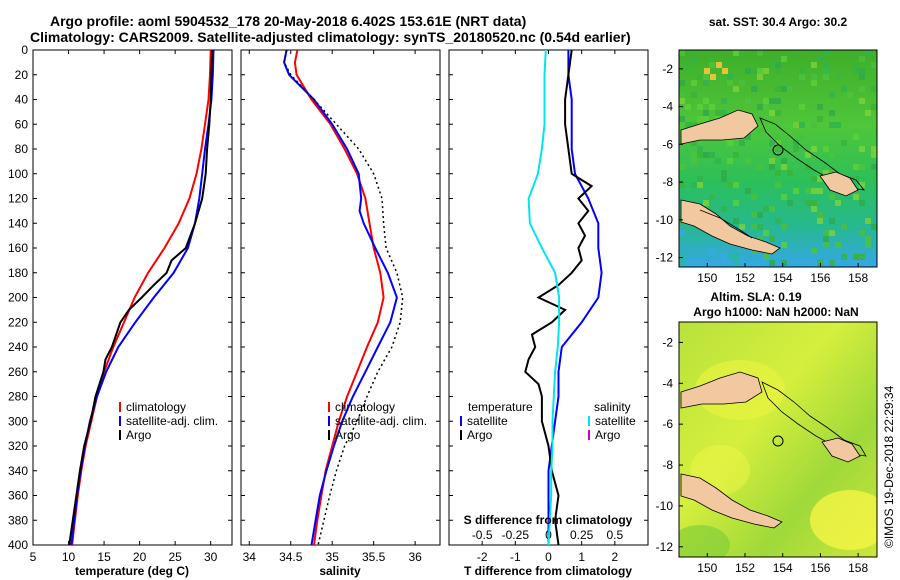 This screenshot has width=900, height=580. I want to click on map-ytick-label: -4, so click(667, 383).